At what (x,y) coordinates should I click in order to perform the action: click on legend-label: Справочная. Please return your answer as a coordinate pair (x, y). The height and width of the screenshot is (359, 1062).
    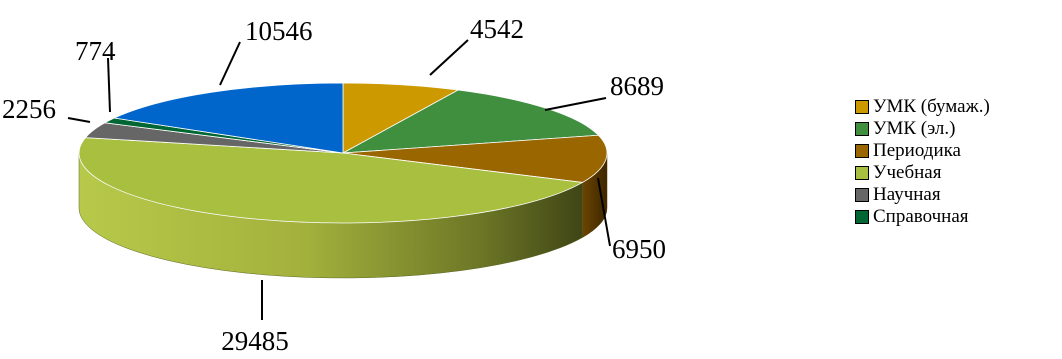
    Looking at the image, I should click on (921, 216).